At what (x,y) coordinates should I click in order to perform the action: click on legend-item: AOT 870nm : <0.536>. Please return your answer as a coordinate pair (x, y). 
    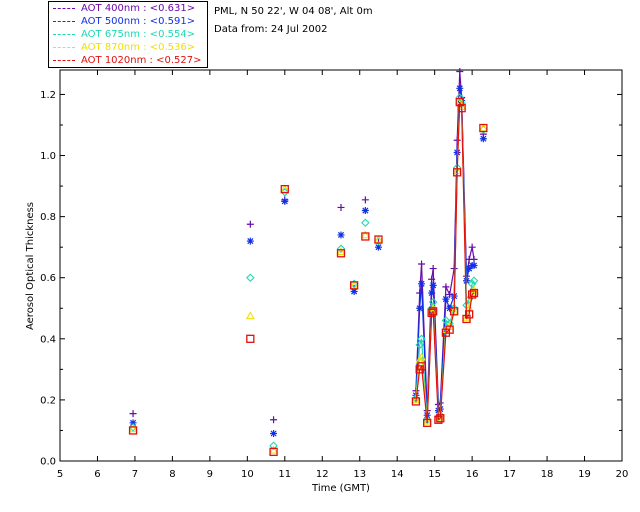
    Looking at the image, I should click on (128, 47).